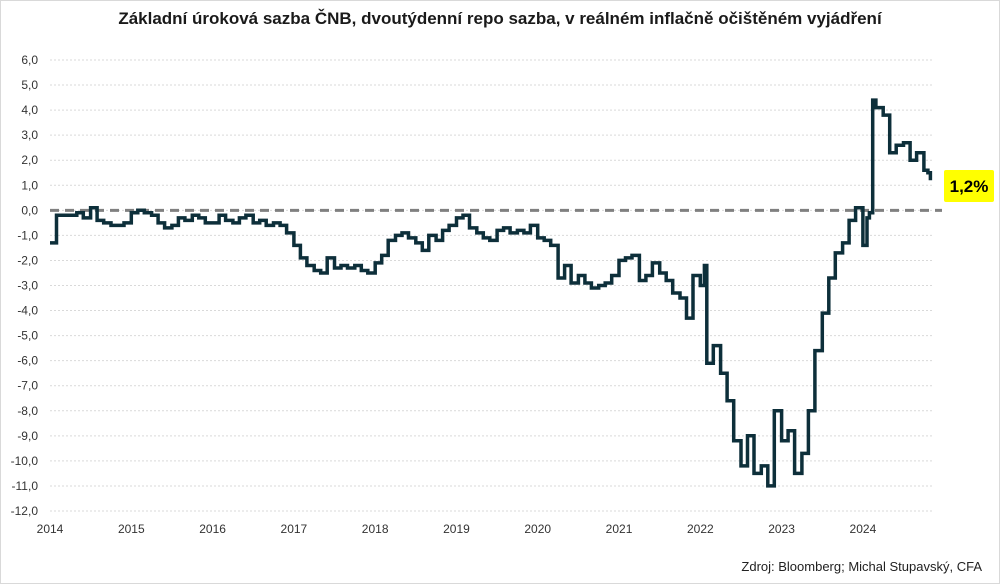 The height and width of the screenshot is (584, 1000). Describe the element at coordinates (212, 529) in the screenshot. I see `x-tick-label: 2016` at that location.